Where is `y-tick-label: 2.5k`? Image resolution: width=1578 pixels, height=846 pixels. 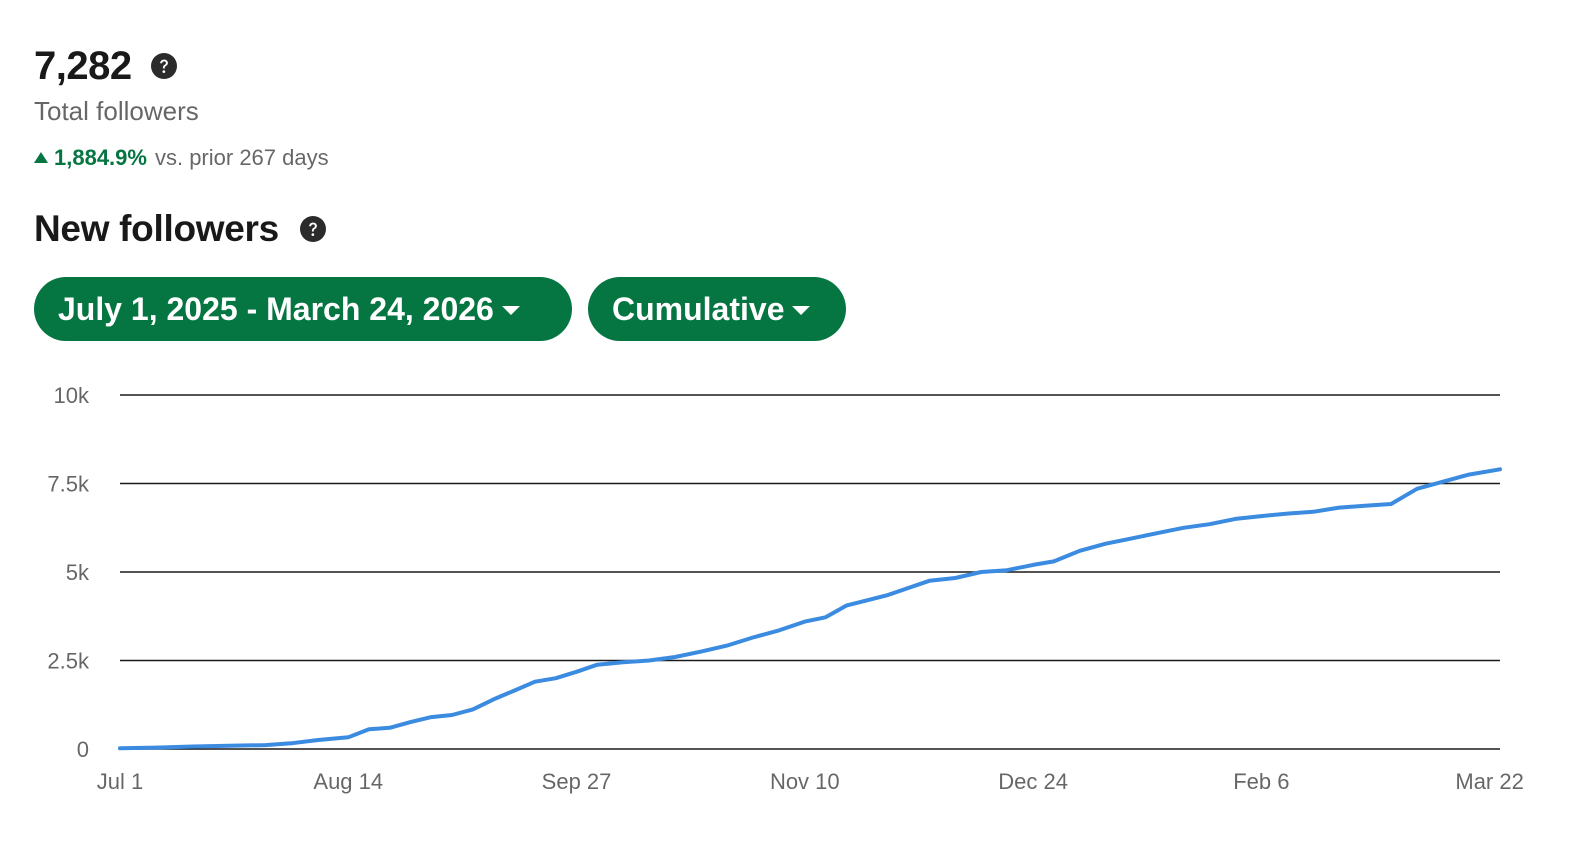
y-tick-label: 2.5k is located at coordinates (68, 661).